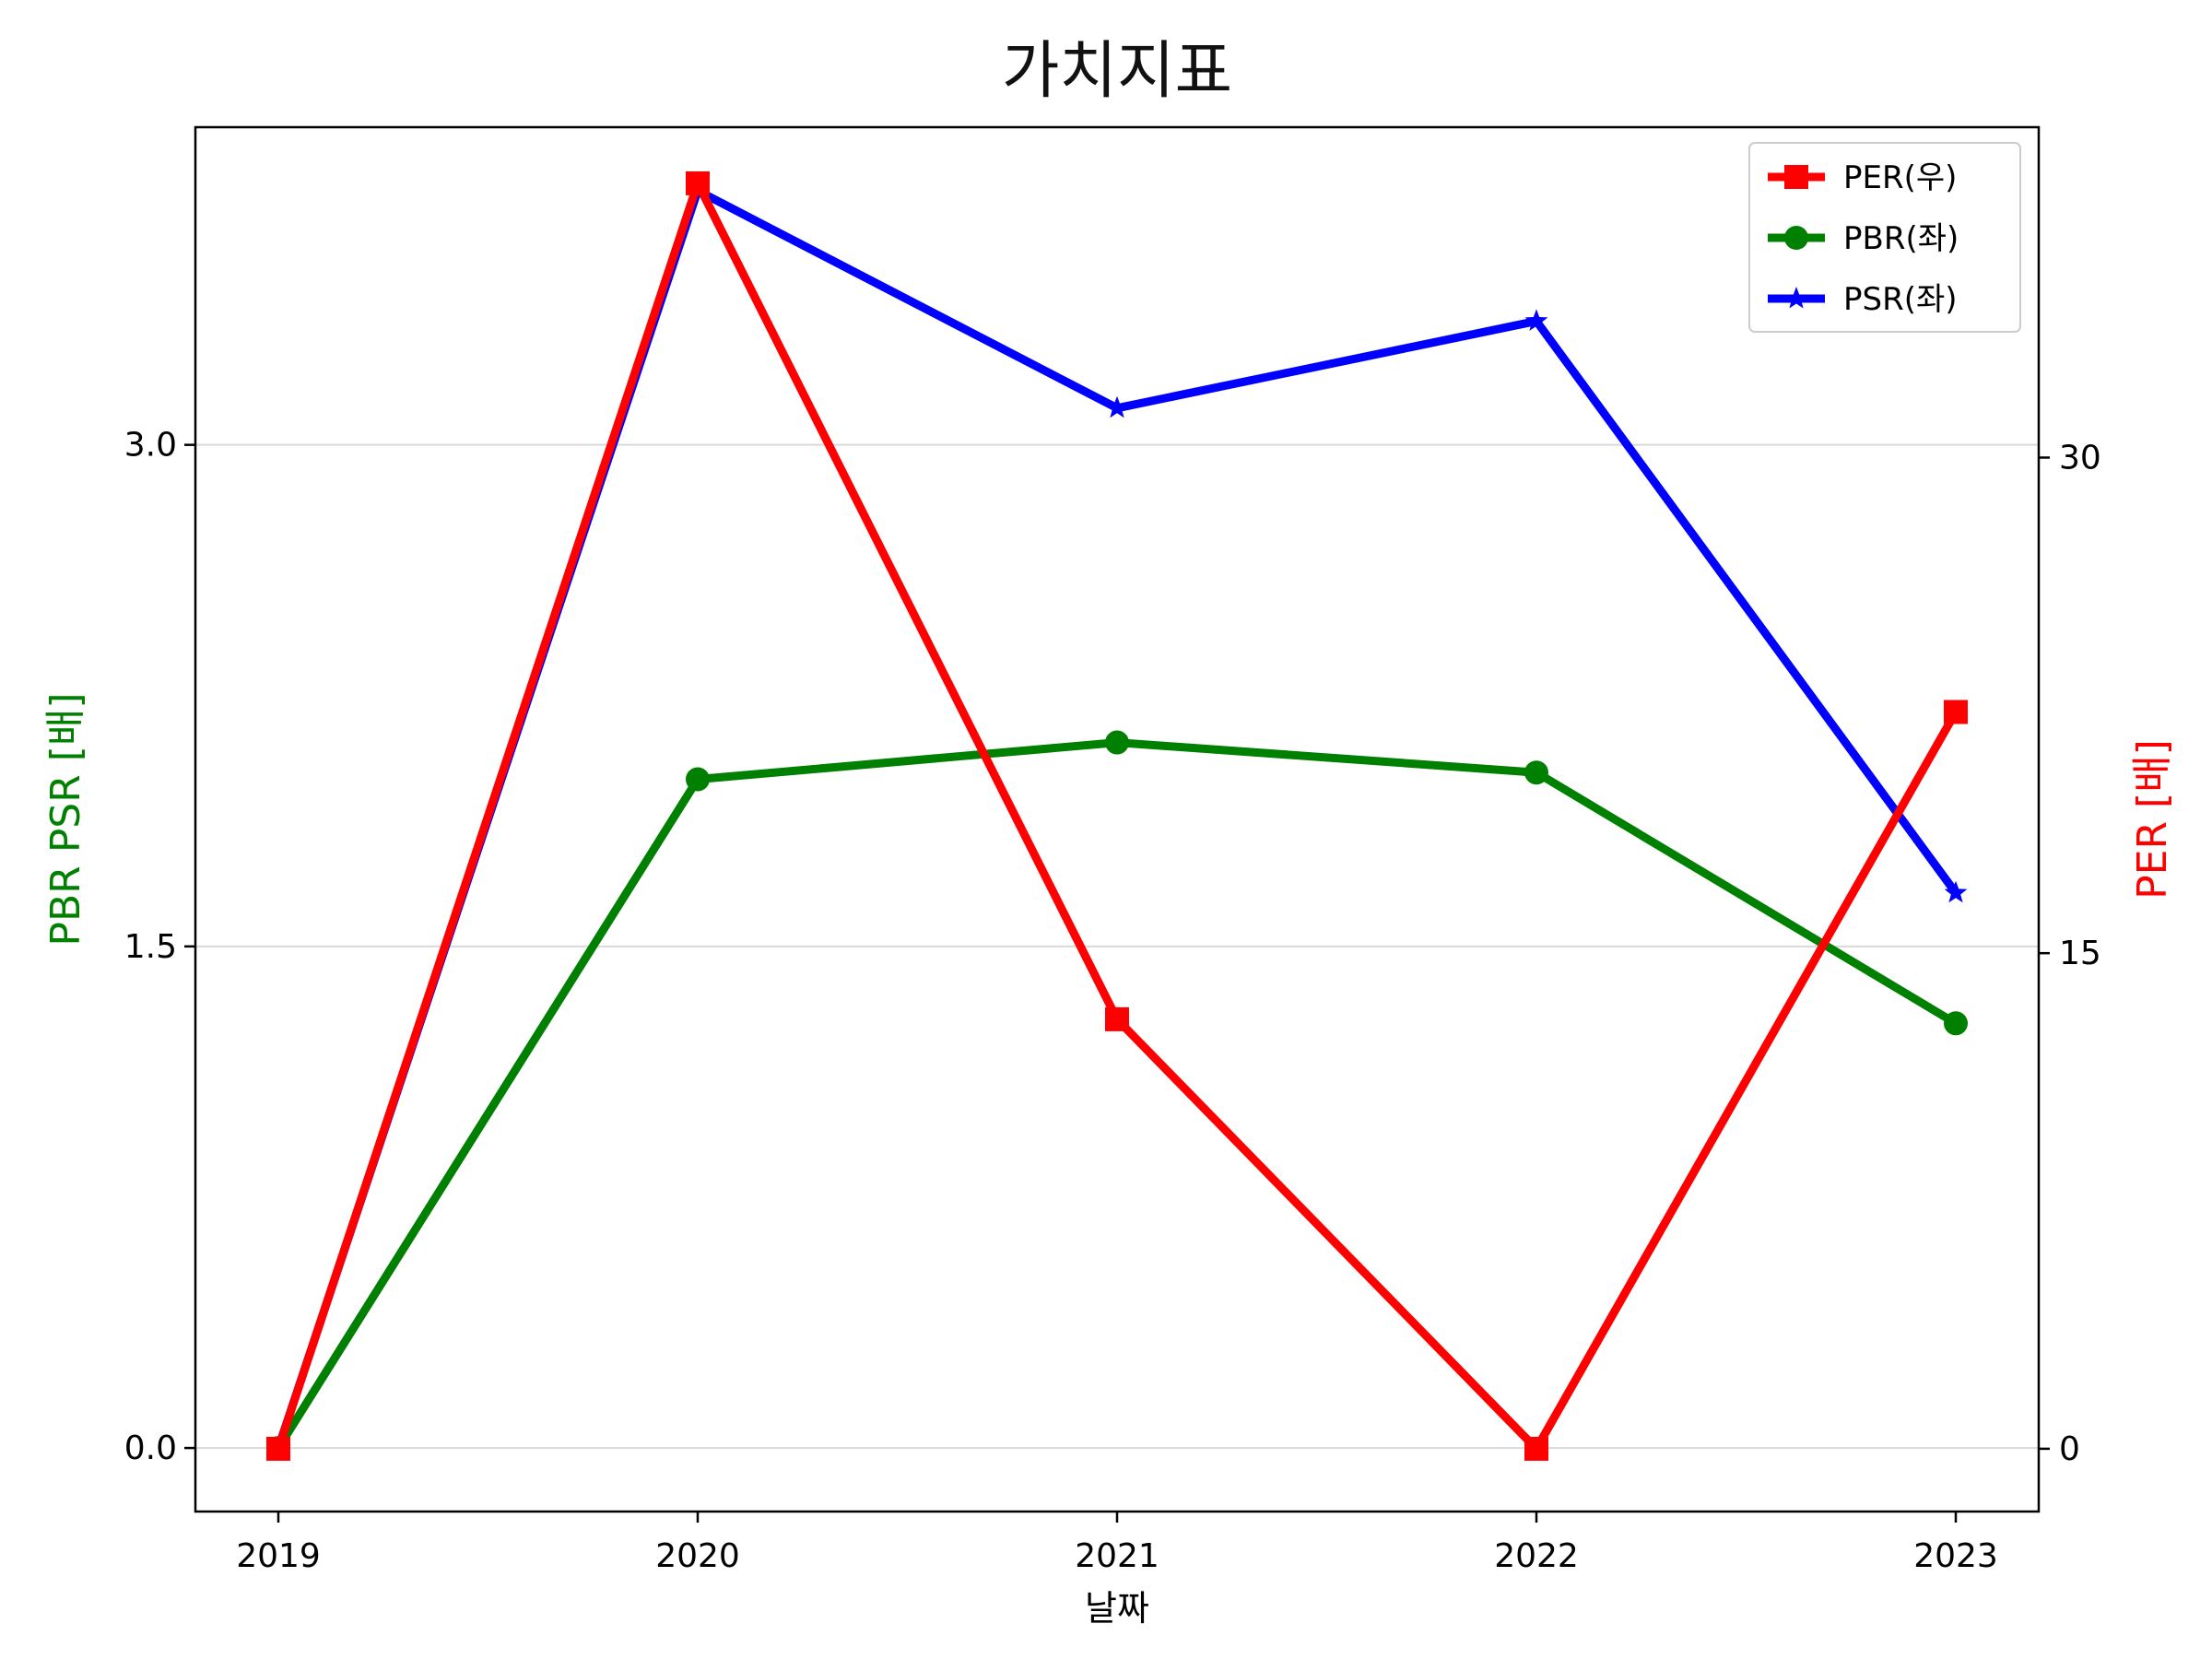  I want to click on y-left-tick-label-0: 0.0, so click(150, 1448).